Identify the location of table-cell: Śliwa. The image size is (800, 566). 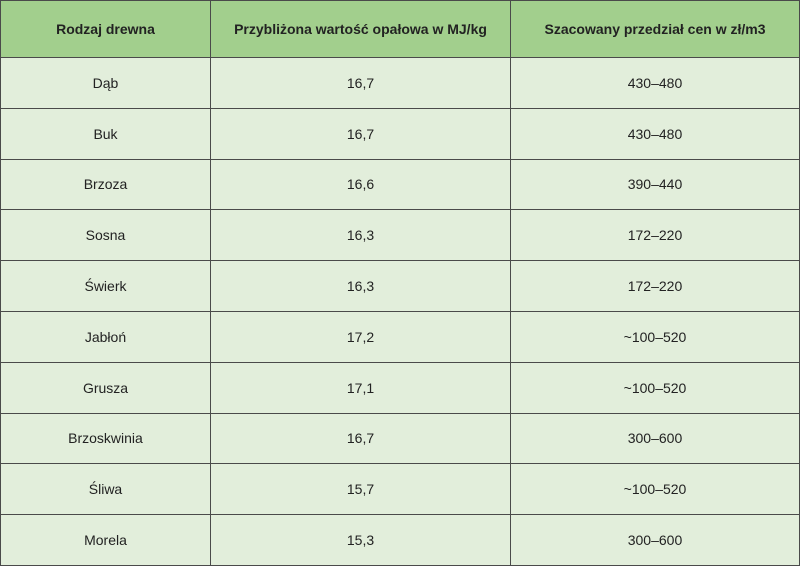
(105, 489).